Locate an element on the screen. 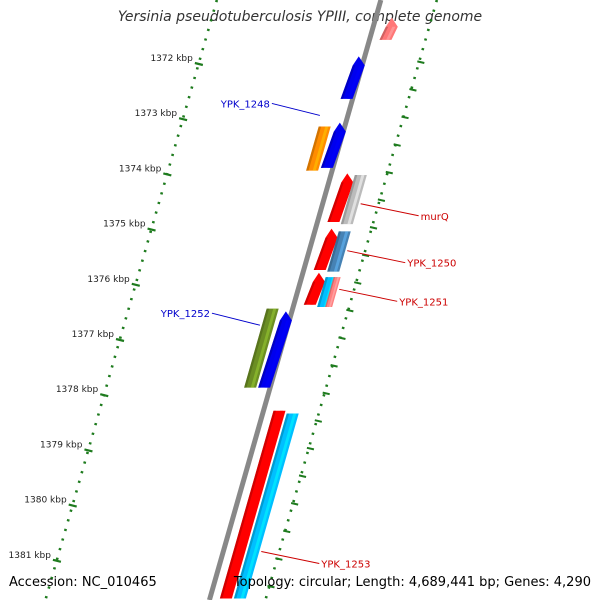  gene-label-text: YPK_1250 is located at coordinates (431, 264).